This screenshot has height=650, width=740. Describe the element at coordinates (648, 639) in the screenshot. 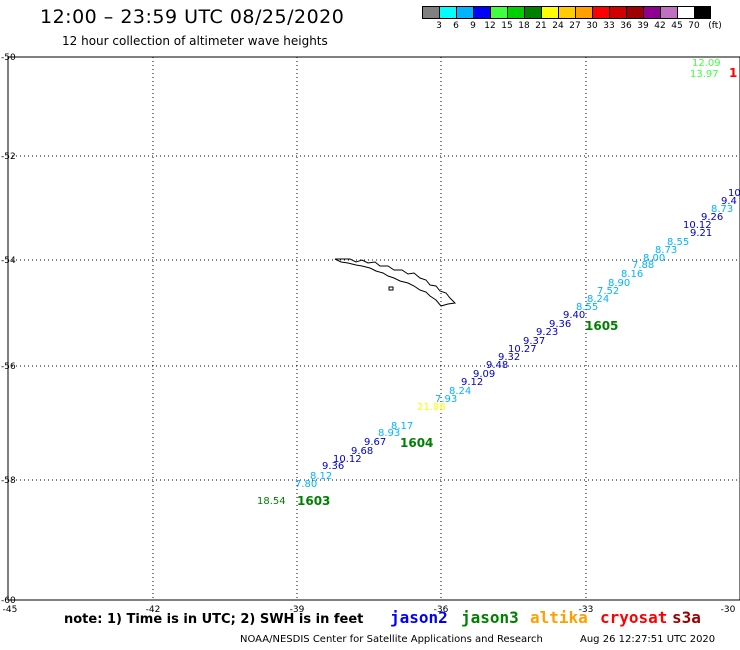

I see `footer-timestamp: Aug 26 12:27:51 UTC 2020` at that location.